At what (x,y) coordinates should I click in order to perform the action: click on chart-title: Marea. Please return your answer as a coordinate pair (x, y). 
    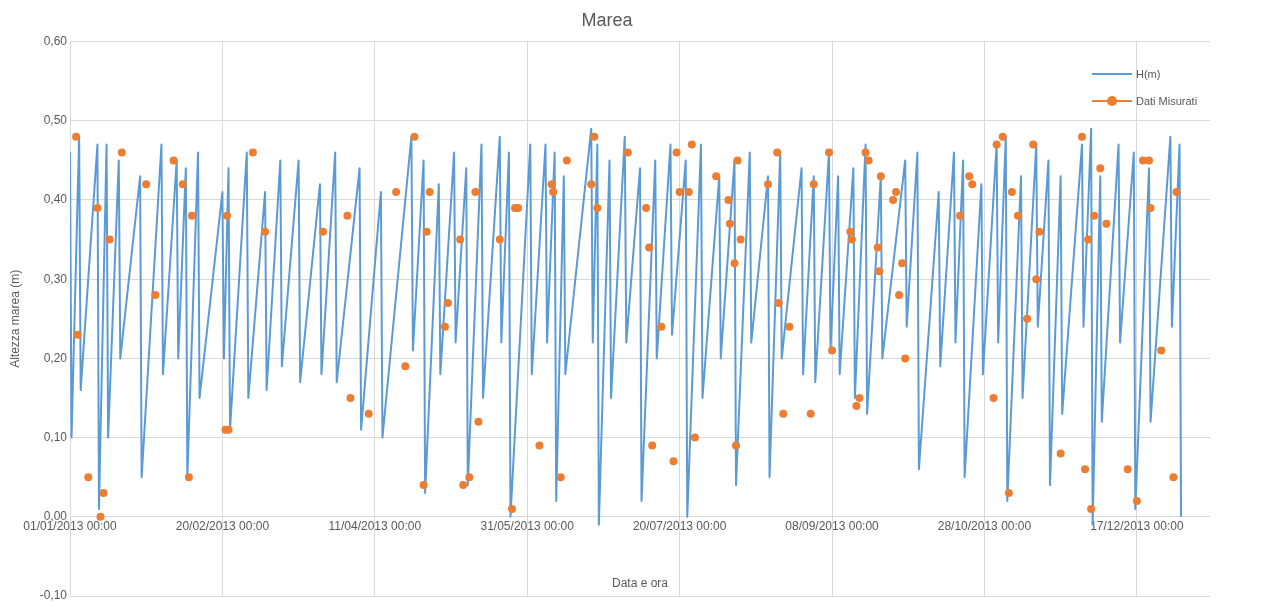
    Looking at the image, I should click on (607, 19).